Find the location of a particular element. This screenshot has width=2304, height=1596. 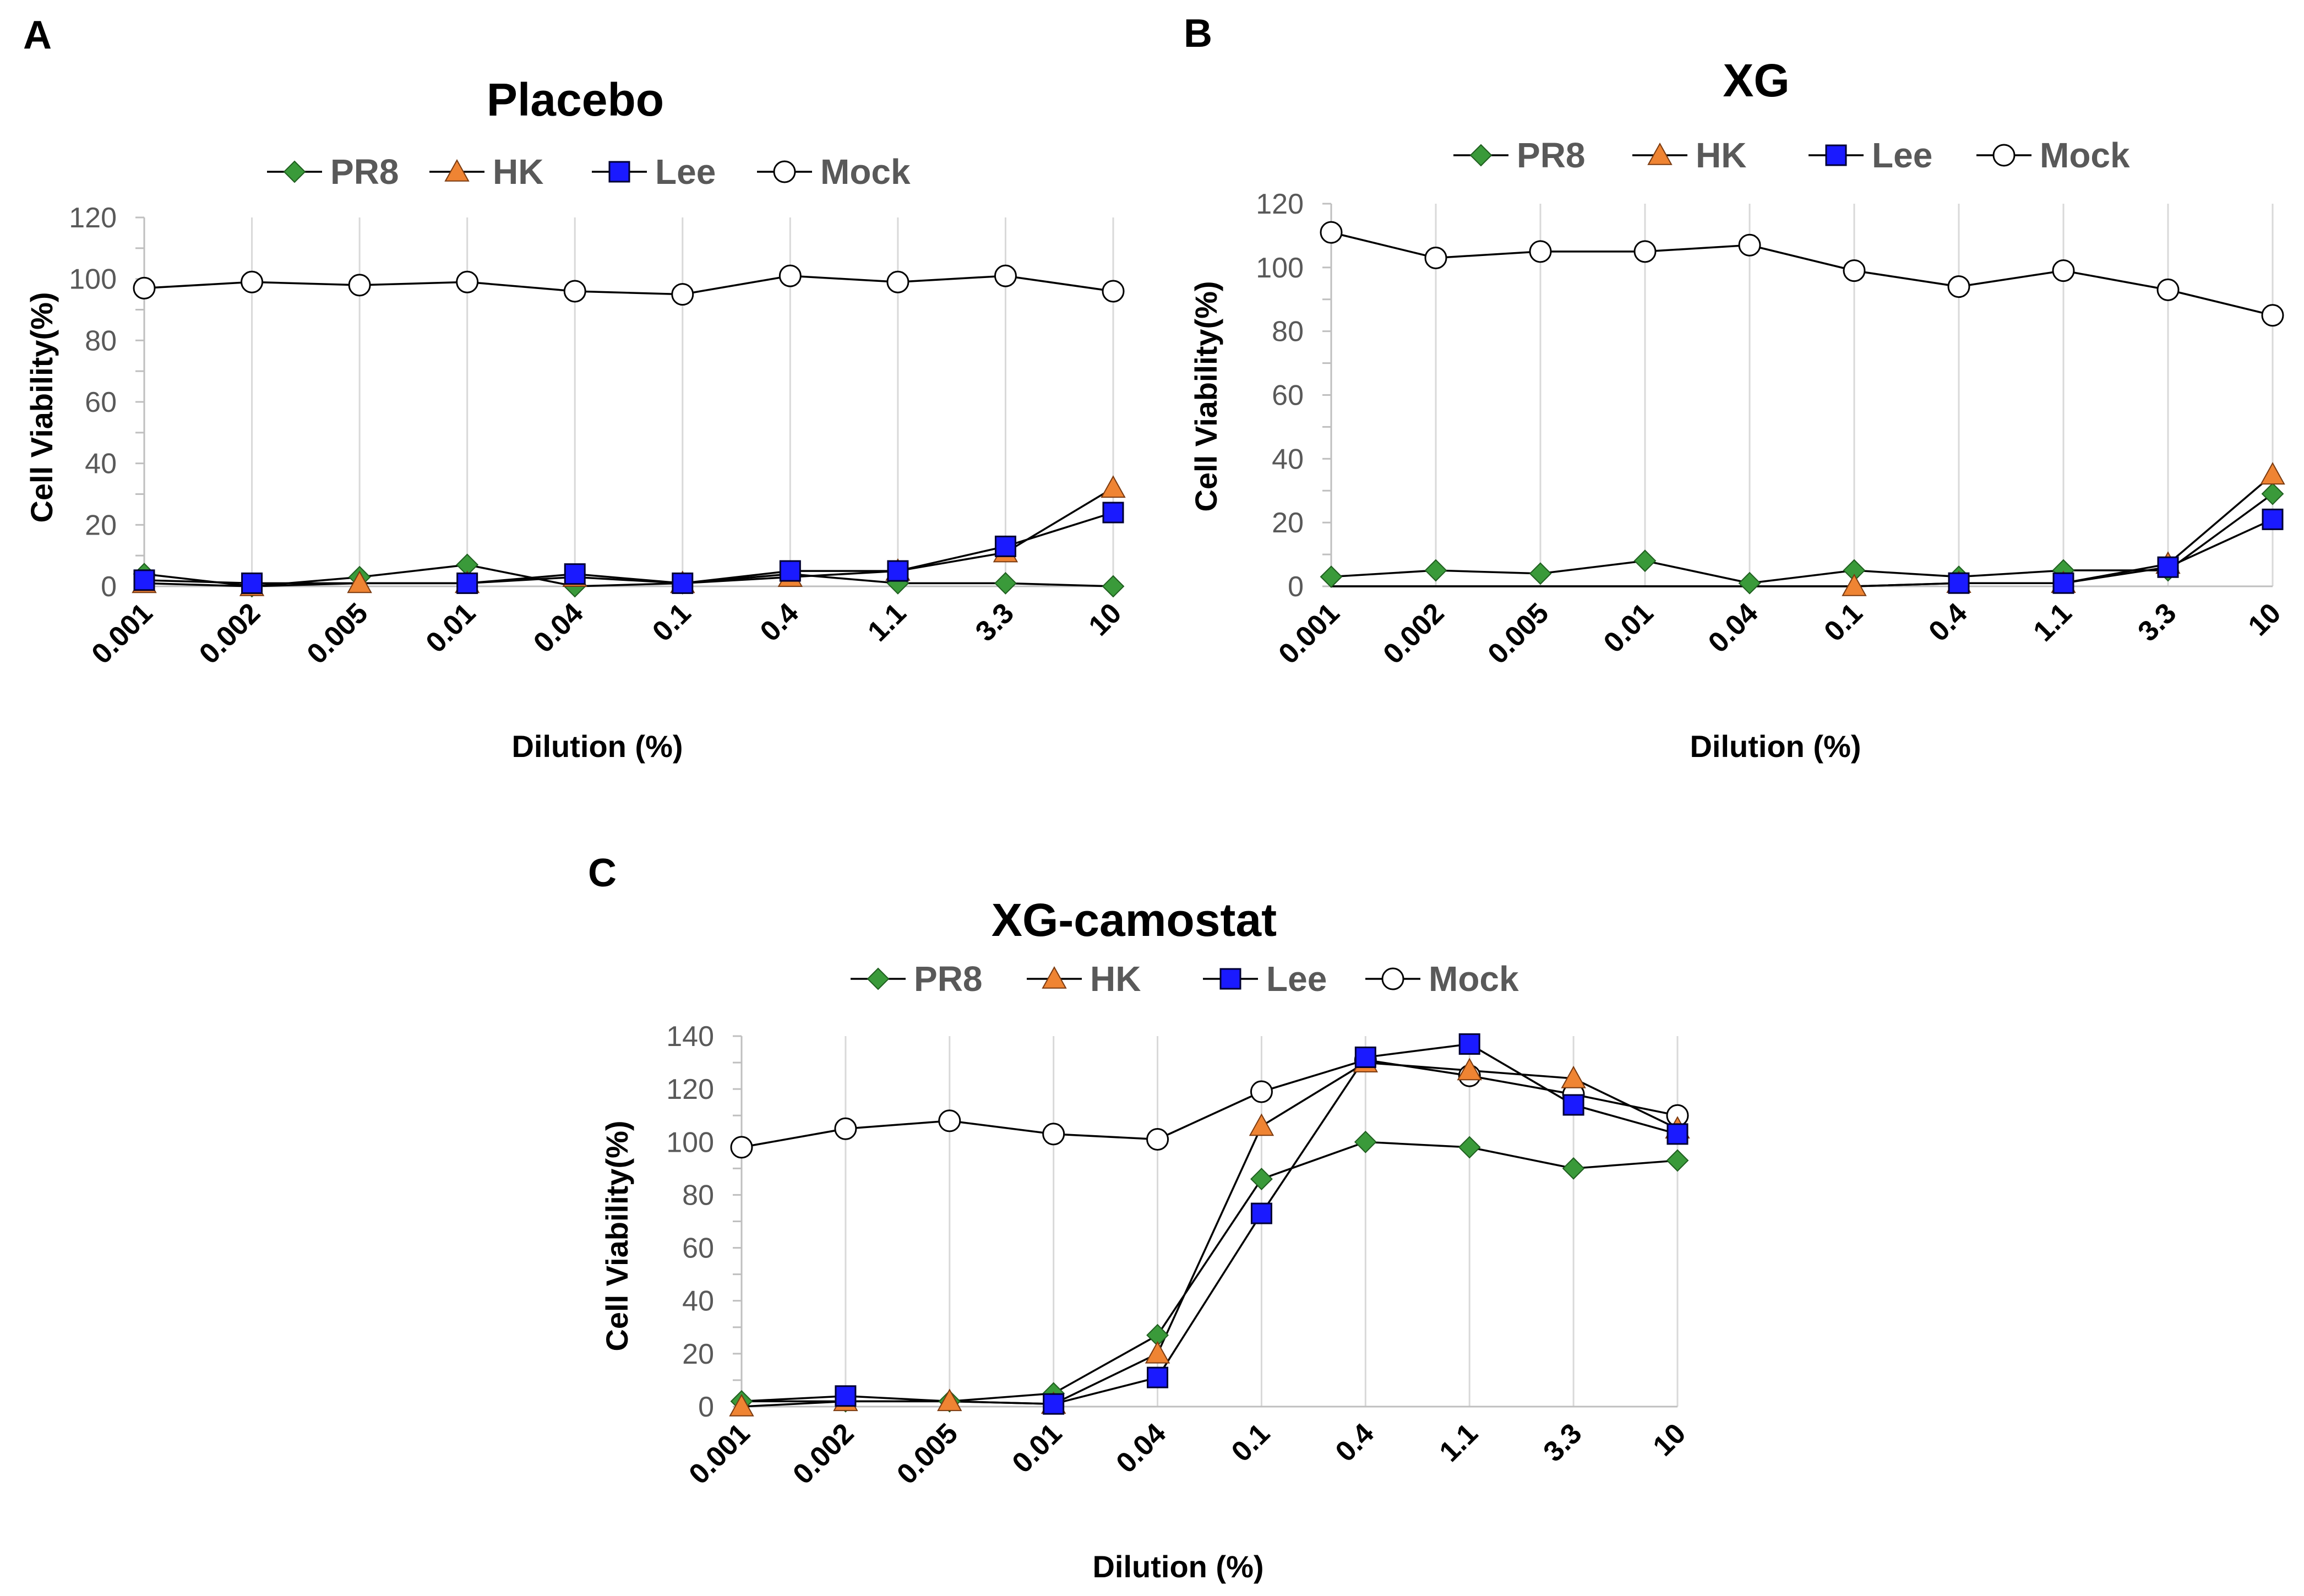

panel-a-series-line-lee is located at coordinates (629, 548).